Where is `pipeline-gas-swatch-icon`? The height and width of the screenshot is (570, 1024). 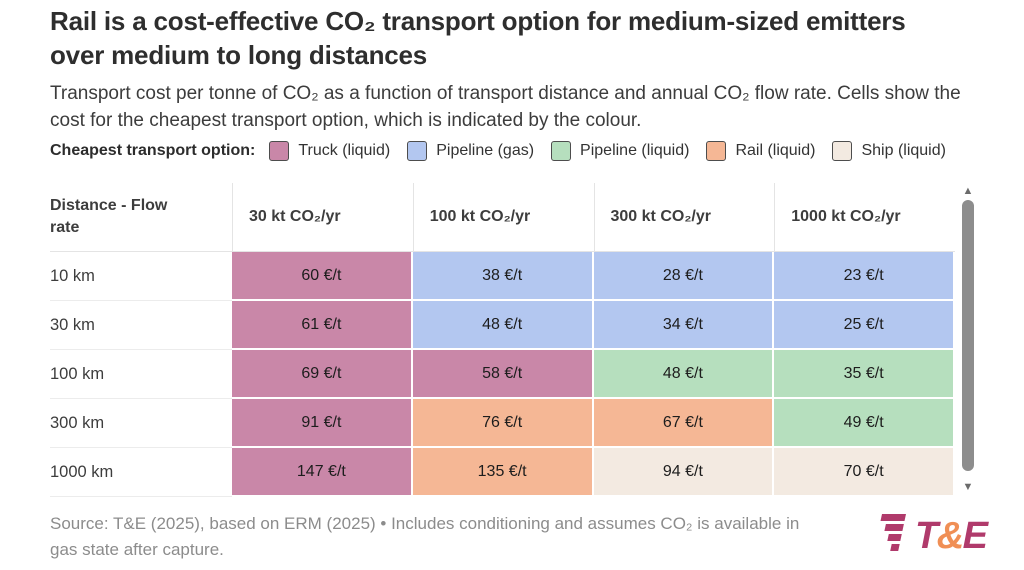 pipeline-gas-swatch-icon is located at coordinates (417, 151).